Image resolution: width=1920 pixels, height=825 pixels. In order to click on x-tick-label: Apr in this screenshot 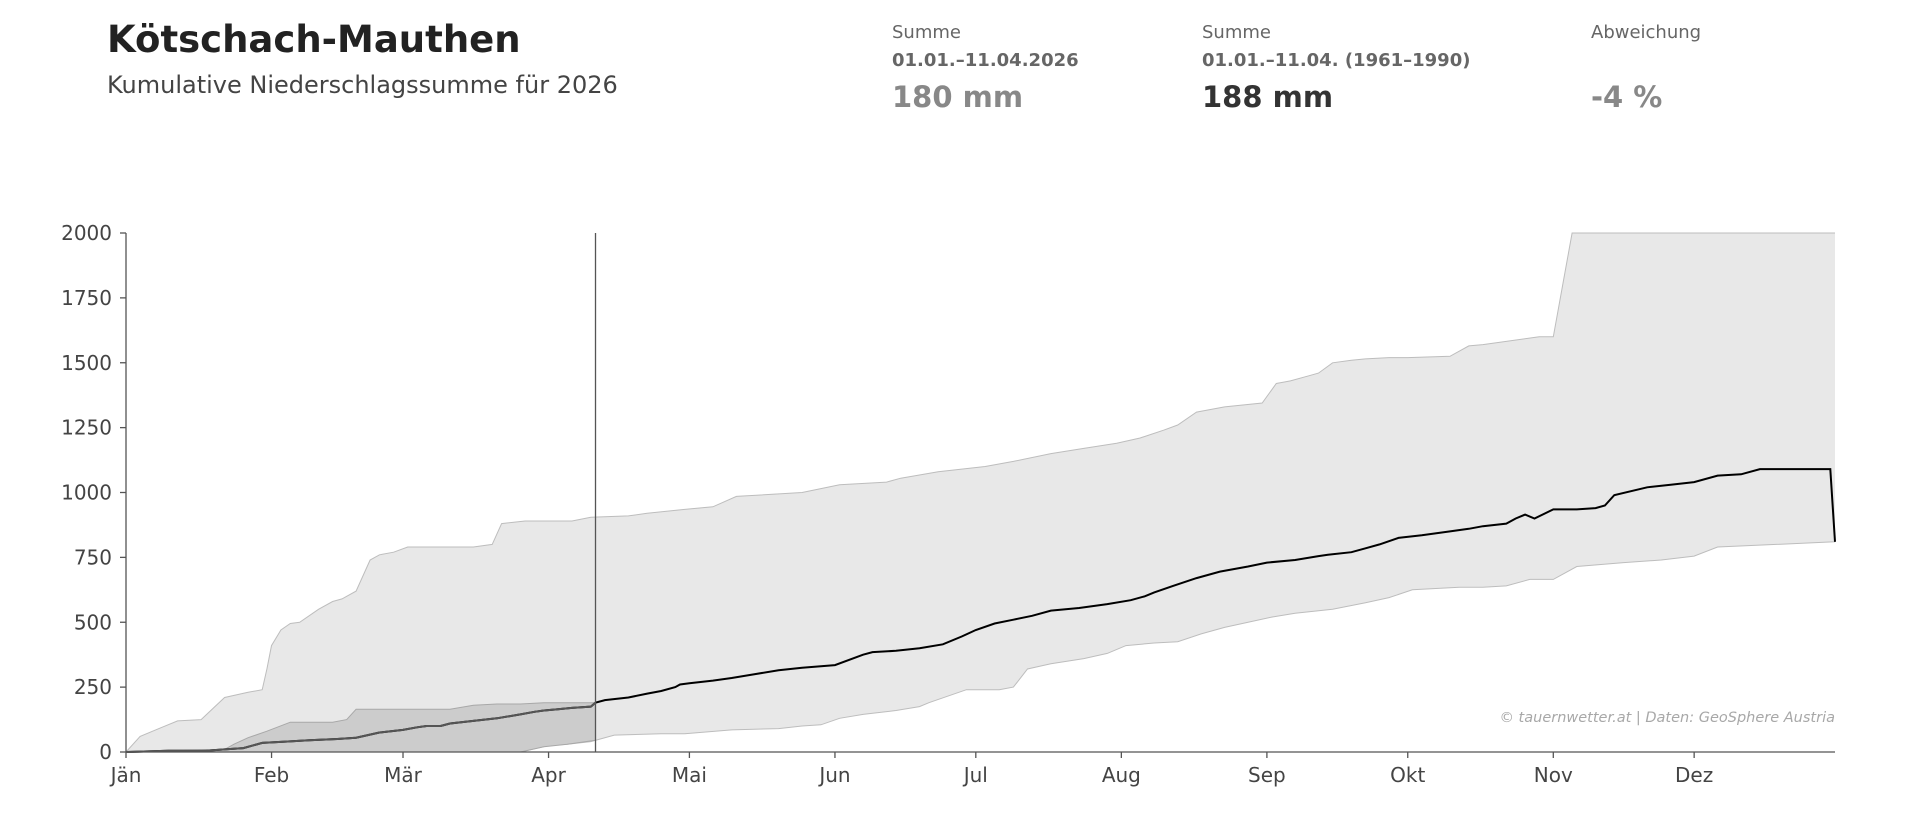, I will do `click(548, 775)`.